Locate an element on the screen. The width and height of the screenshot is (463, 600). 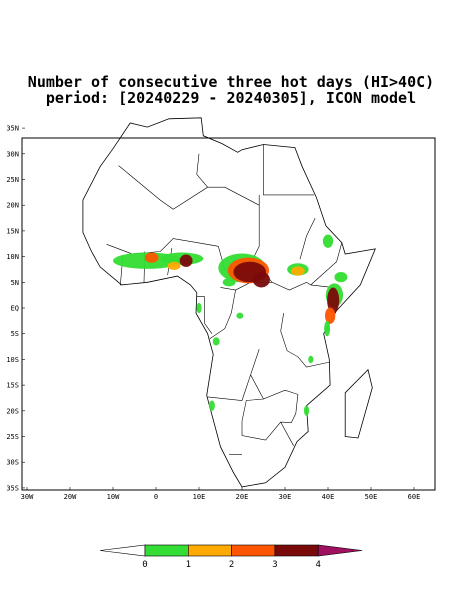
lat-label: 10N is located at coordinates (12, 257).